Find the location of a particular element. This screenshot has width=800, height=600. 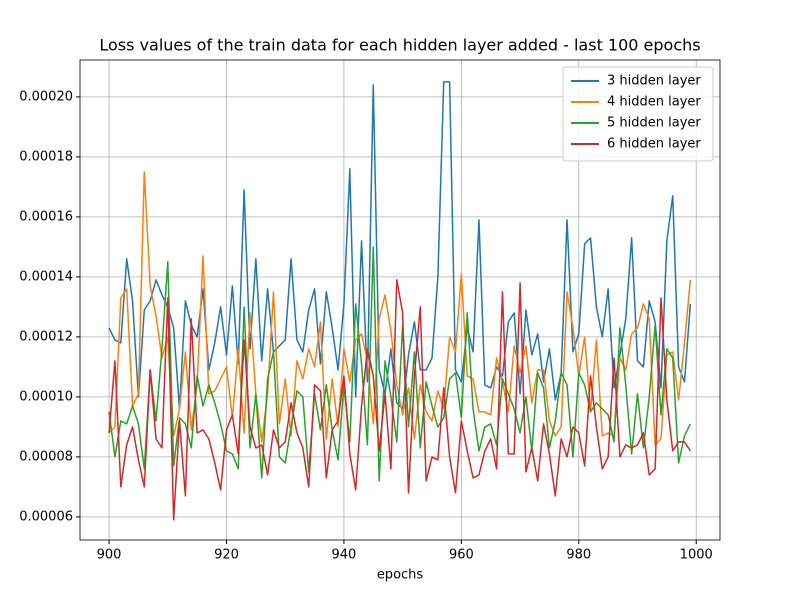

x-tick-label: 940 is located at coordinates (344, 555).